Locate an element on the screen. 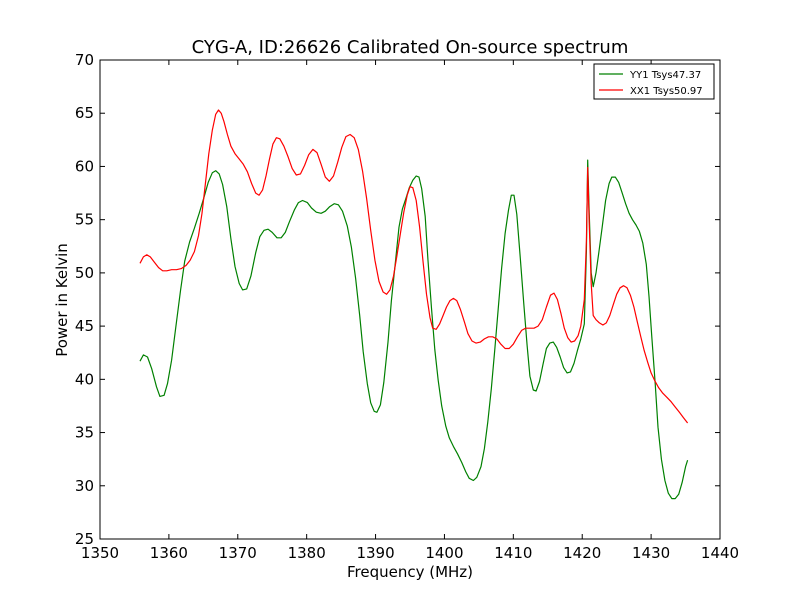  legend-box is located at coordinates (654, 81).